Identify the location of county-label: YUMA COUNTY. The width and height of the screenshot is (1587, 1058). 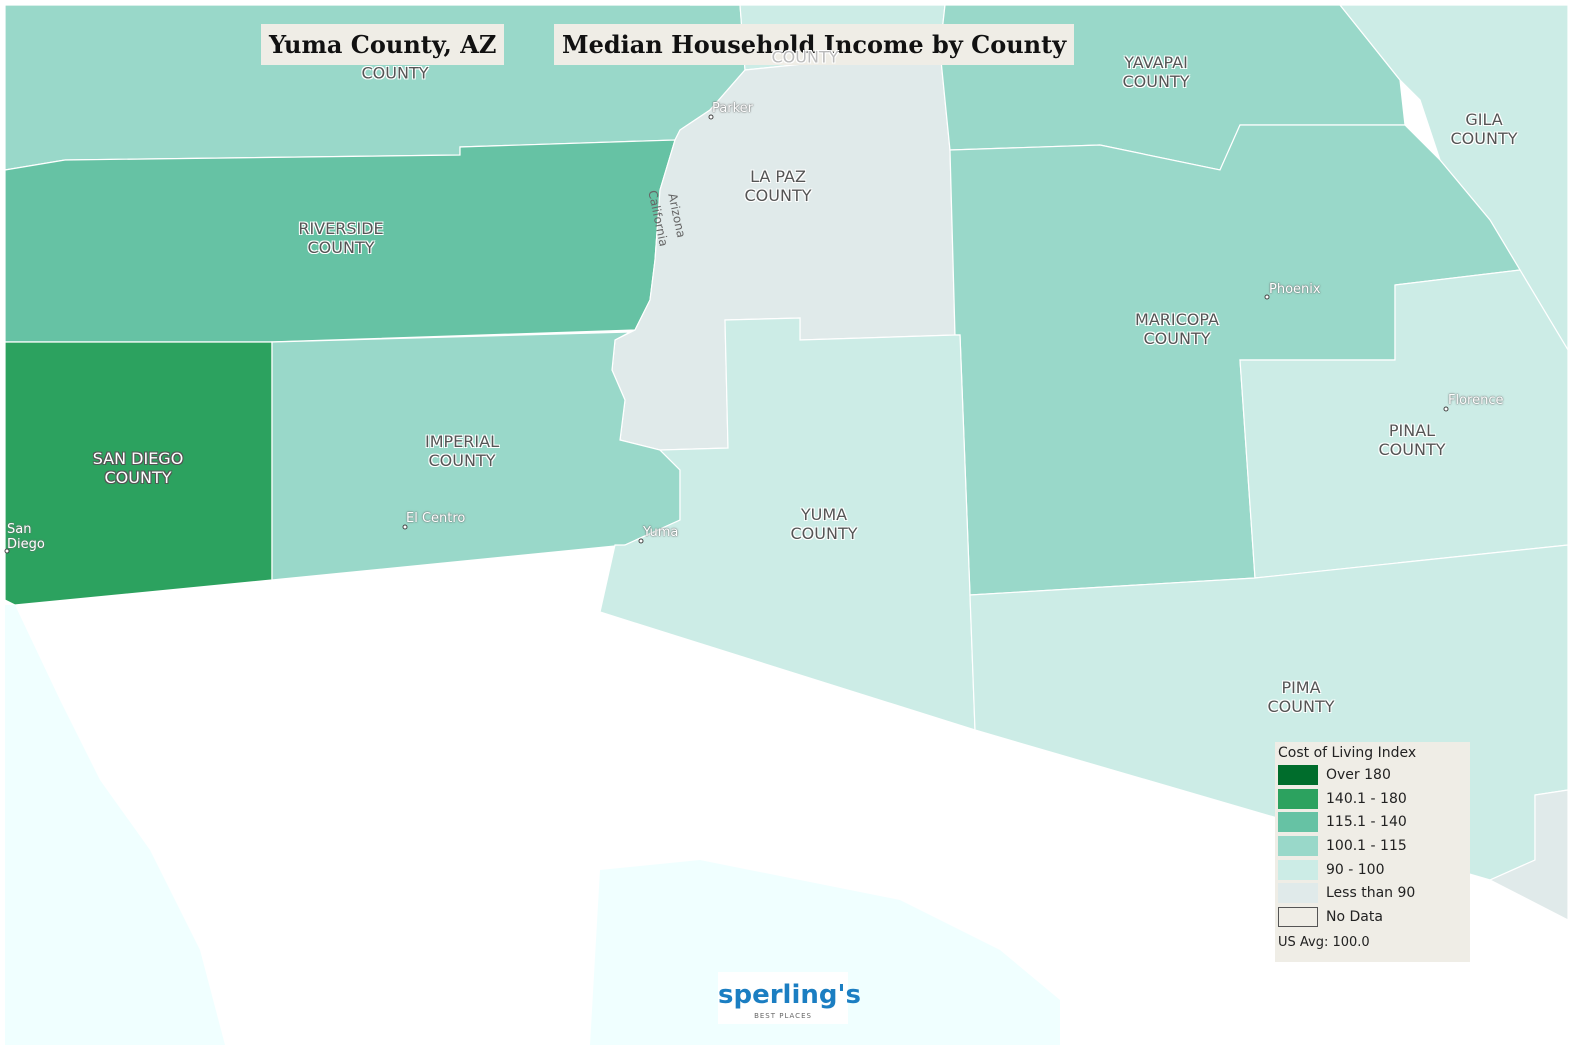
(824, 524).